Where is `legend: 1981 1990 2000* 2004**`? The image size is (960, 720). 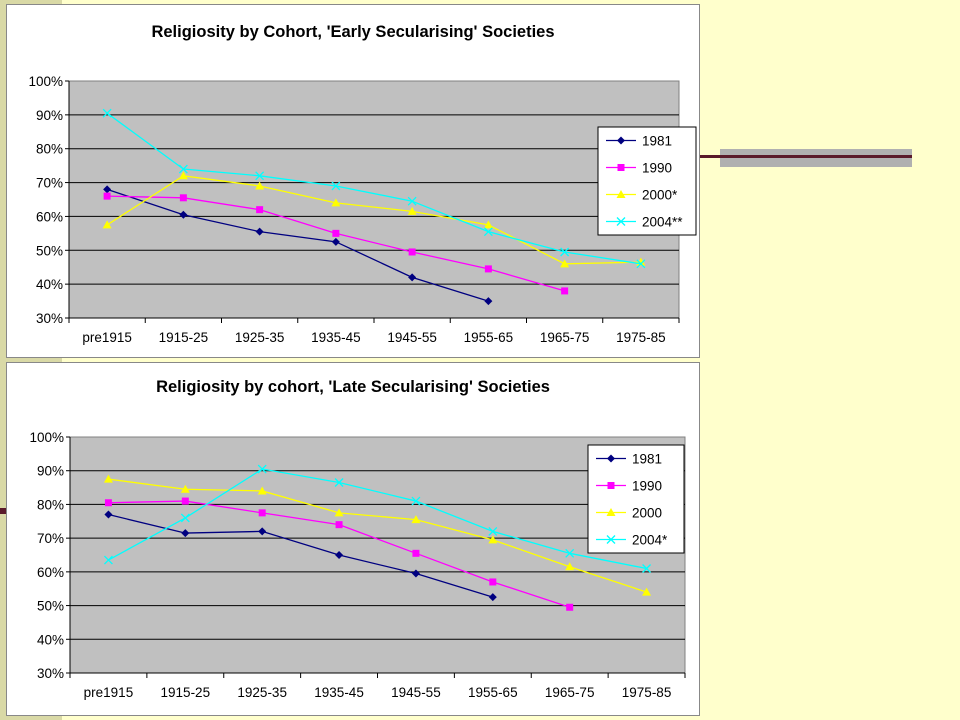 legend: 1981 1990 2000* 2004** is located at coordinates (647, 181).